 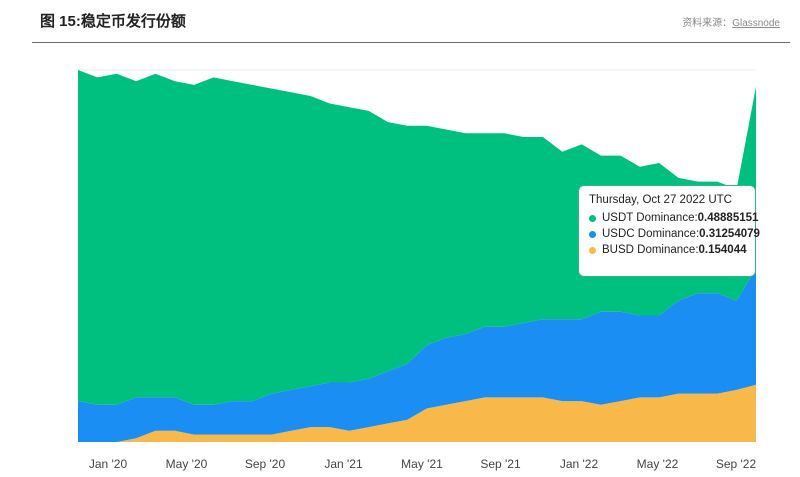 I want to click on tooltip-row-usdc: USDC Dominance: 0.31254079, so click(x=674, y=234).